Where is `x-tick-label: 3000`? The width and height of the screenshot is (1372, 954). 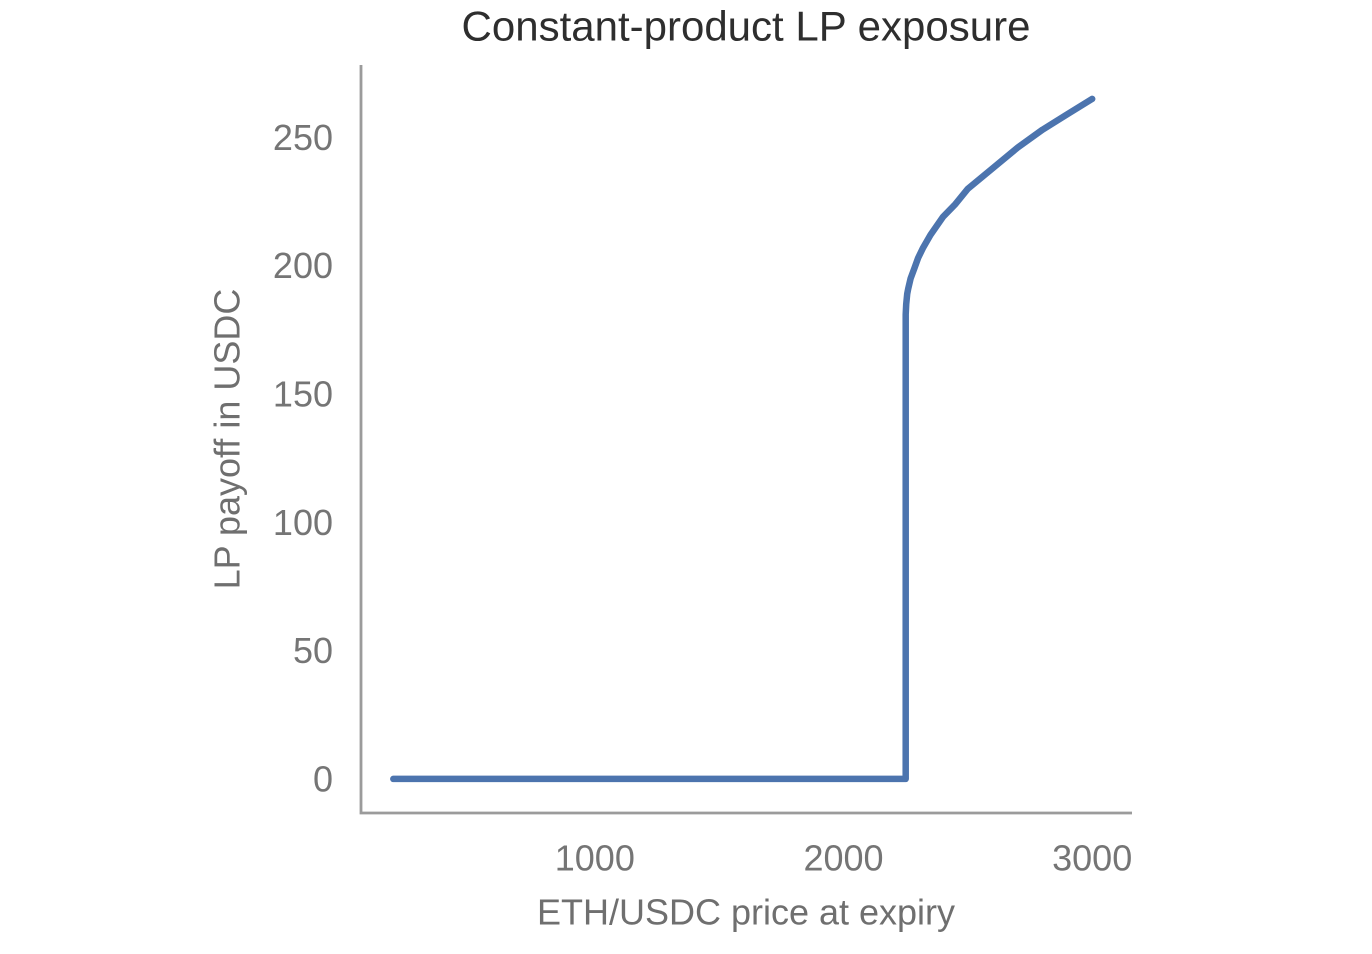
x-tick-label: 3000 is located at coordinates (1092, 858).